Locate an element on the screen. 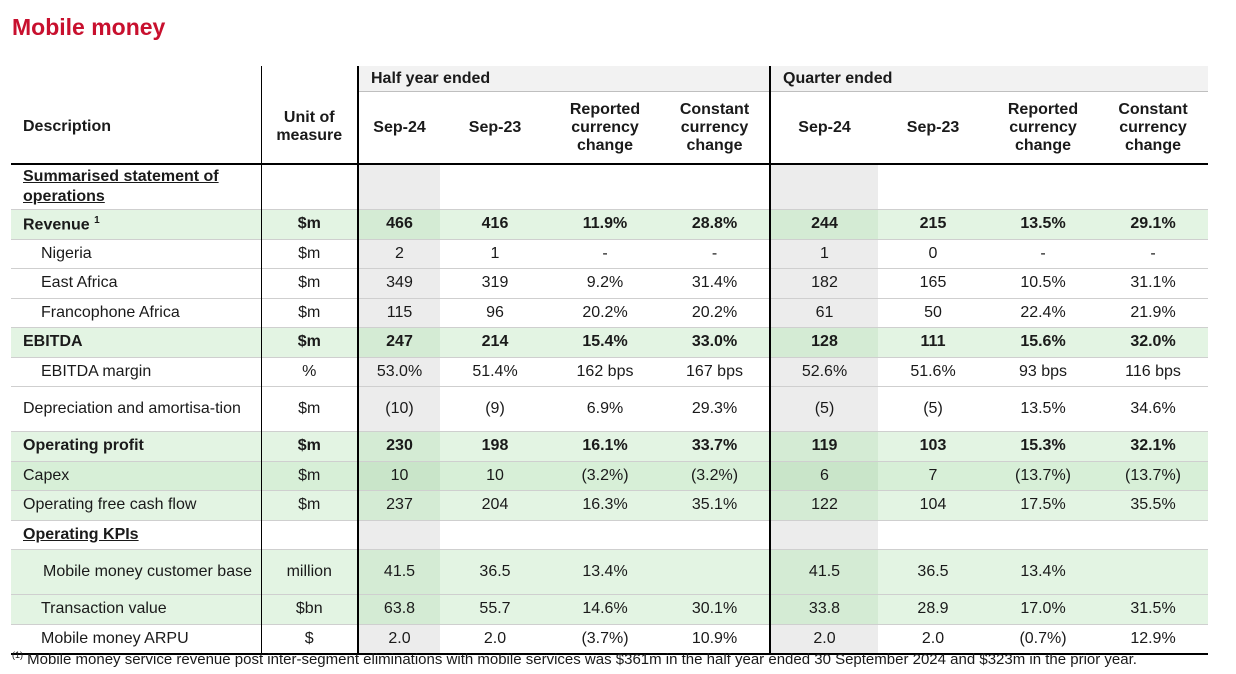  quarter-group-label: Quarter ended is located at coordinates (988, 79).